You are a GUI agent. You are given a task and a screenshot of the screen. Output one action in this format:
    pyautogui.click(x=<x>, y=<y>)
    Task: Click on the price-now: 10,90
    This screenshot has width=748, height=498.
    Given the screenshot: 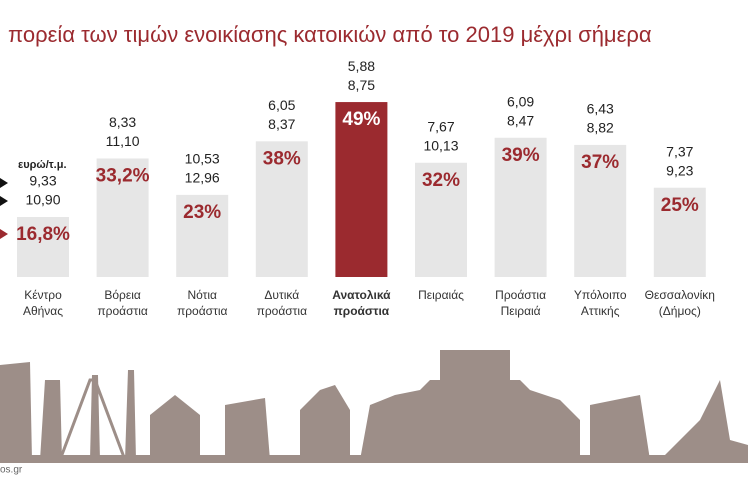 What is the action you would take?
    pyautogui.click(x=42, y=200)
    